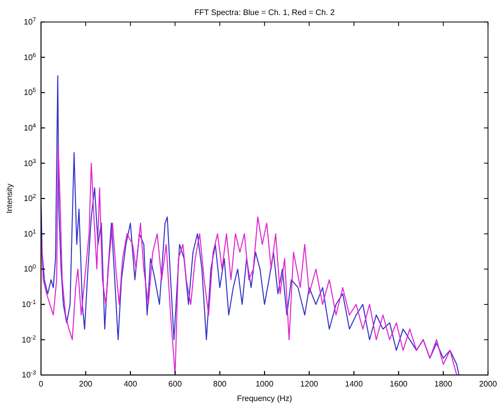  What do you see at coordinates (29, 339) in the screenshot?
I see `y-tick-label: 10$^{-2}$` at bounding box center [29, 339].